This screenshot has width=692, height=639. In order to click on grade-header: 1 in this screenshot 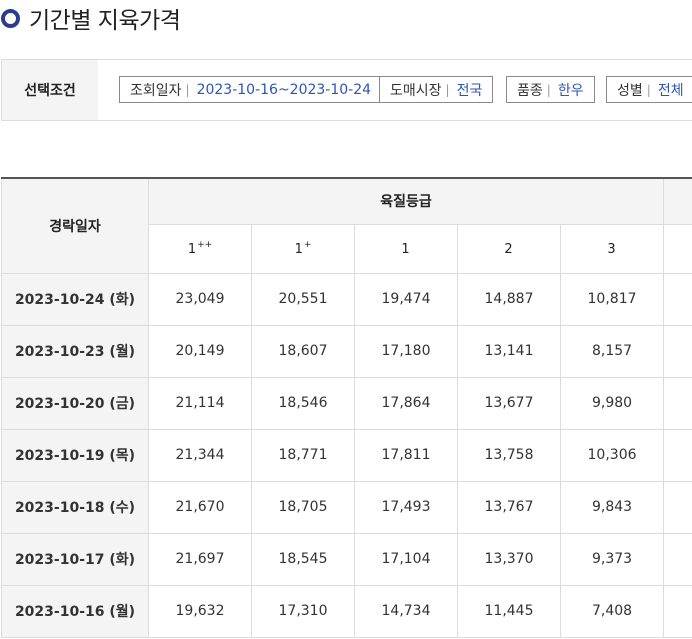, I will do `click(406, 248)`.